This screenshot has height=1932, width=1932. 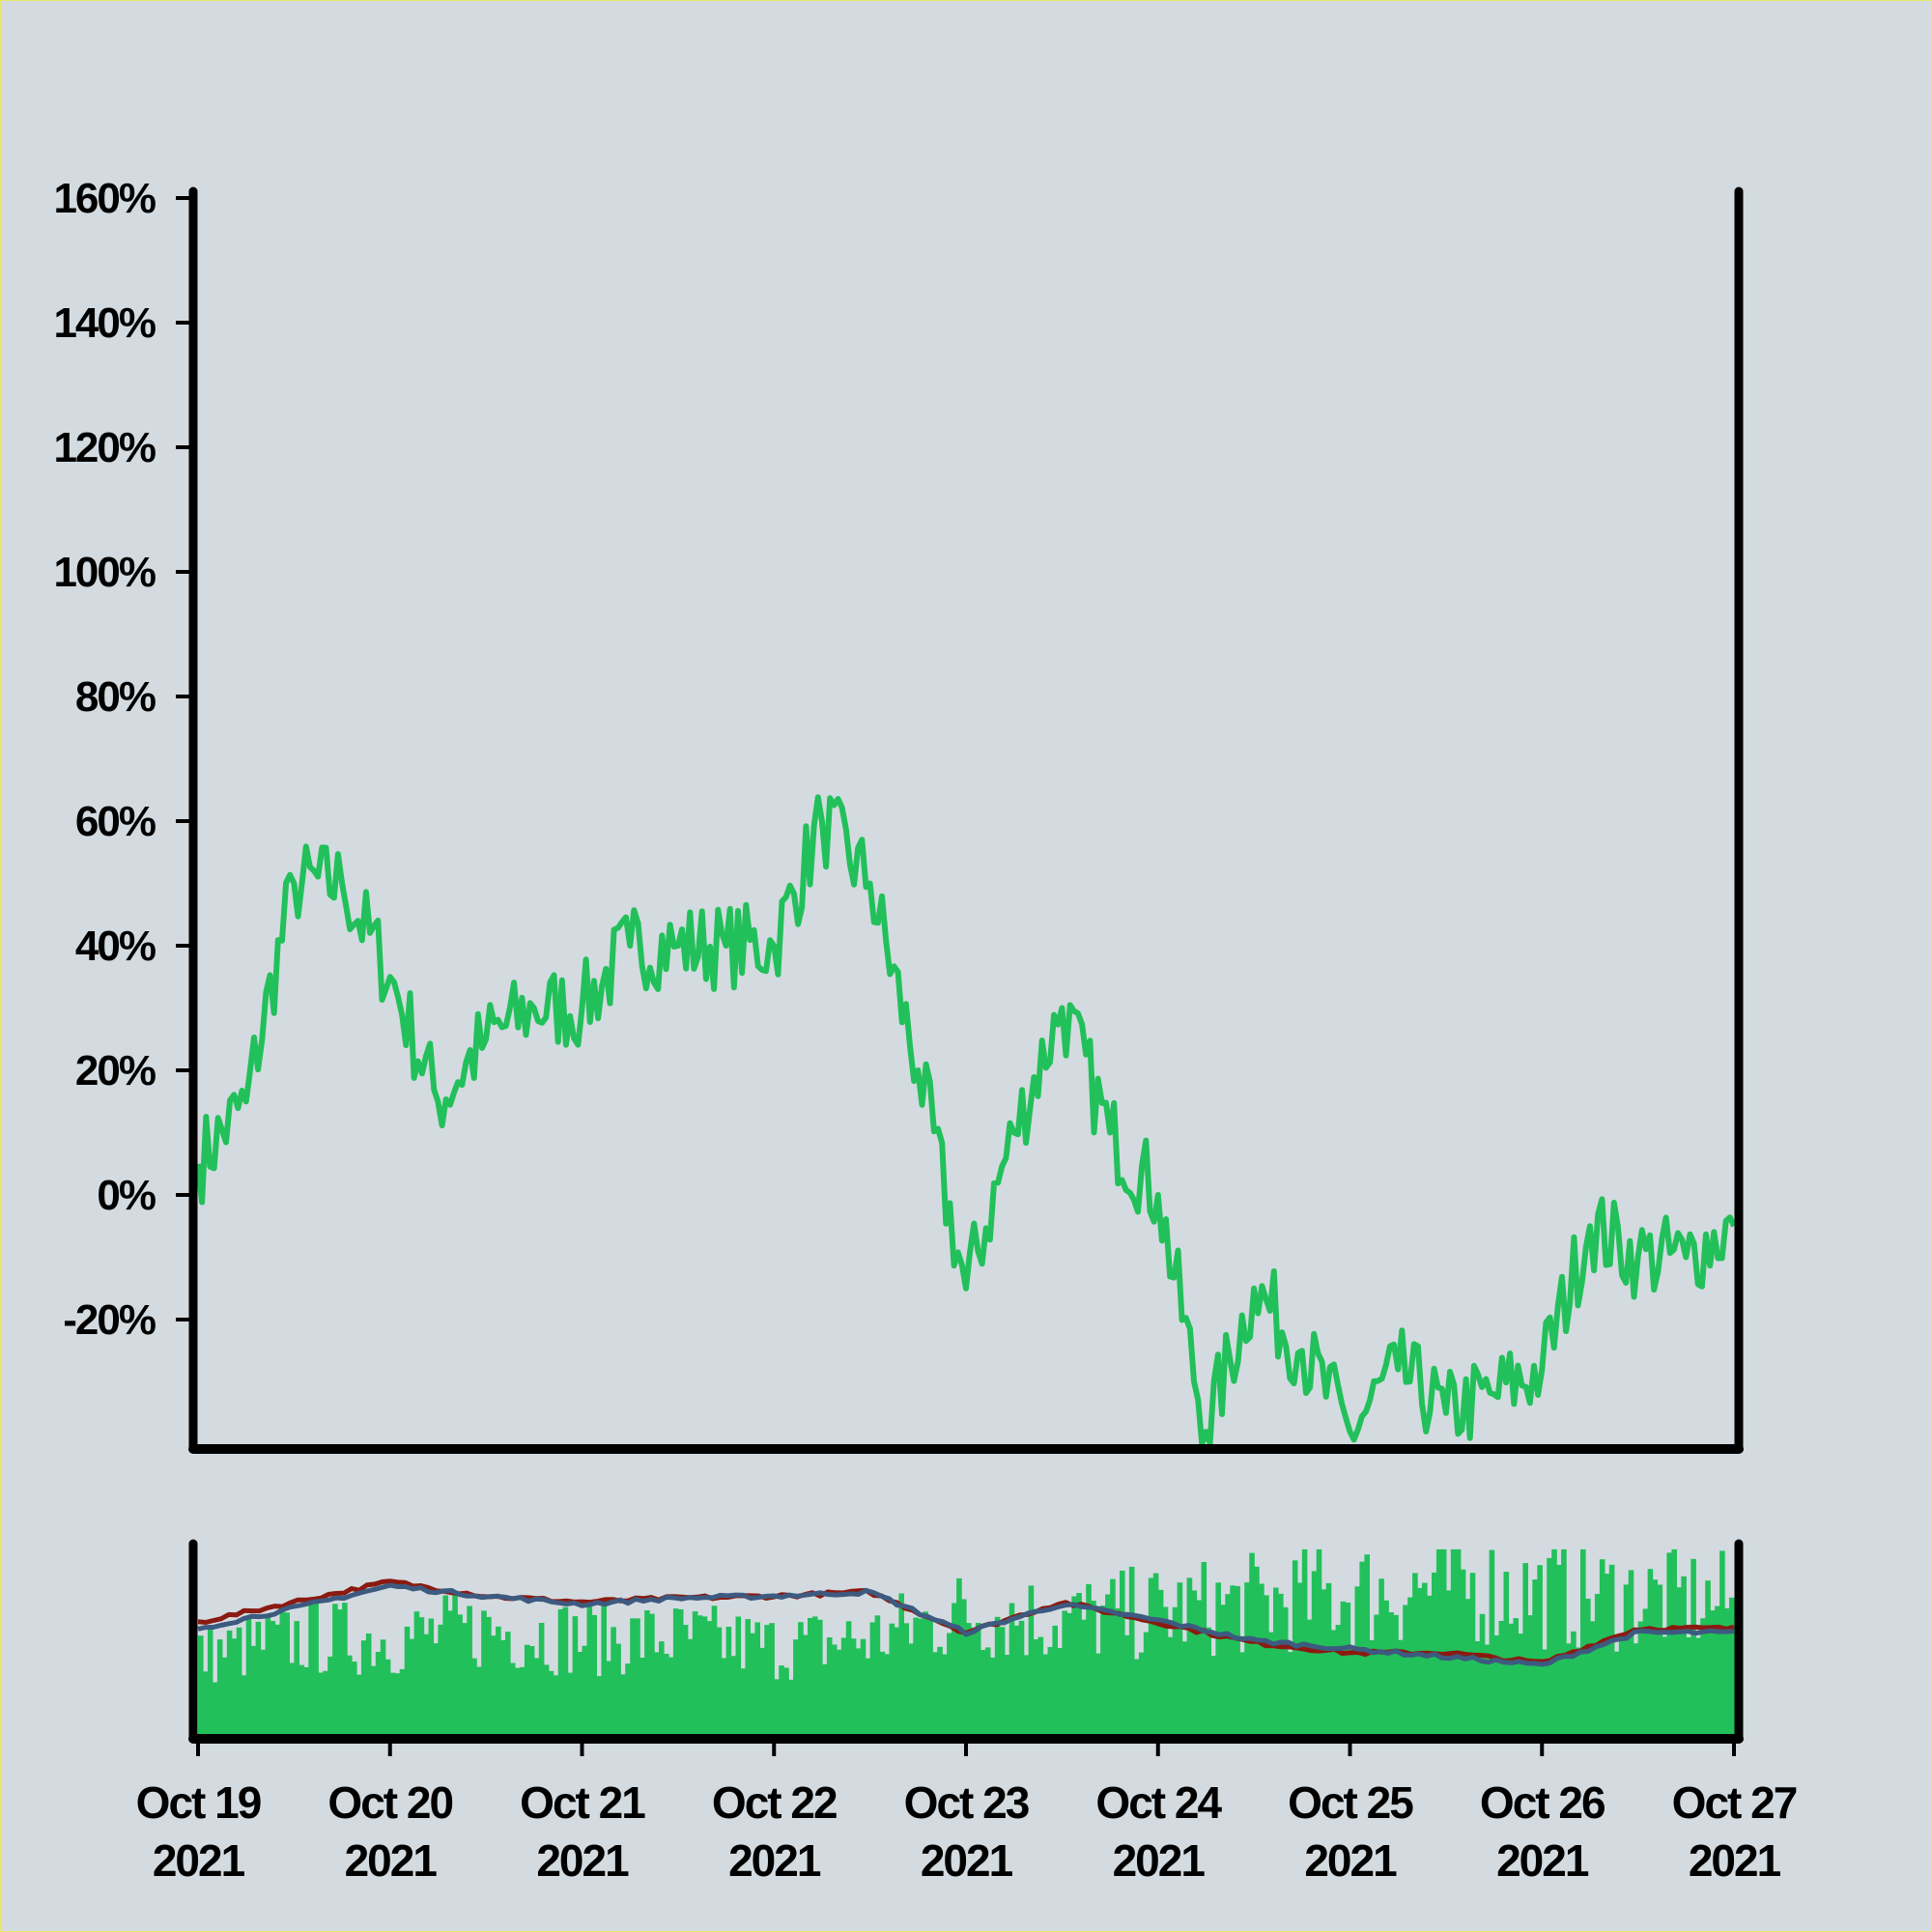 I want to click on y-tick-label: 140%, so click(x=104, y=323).